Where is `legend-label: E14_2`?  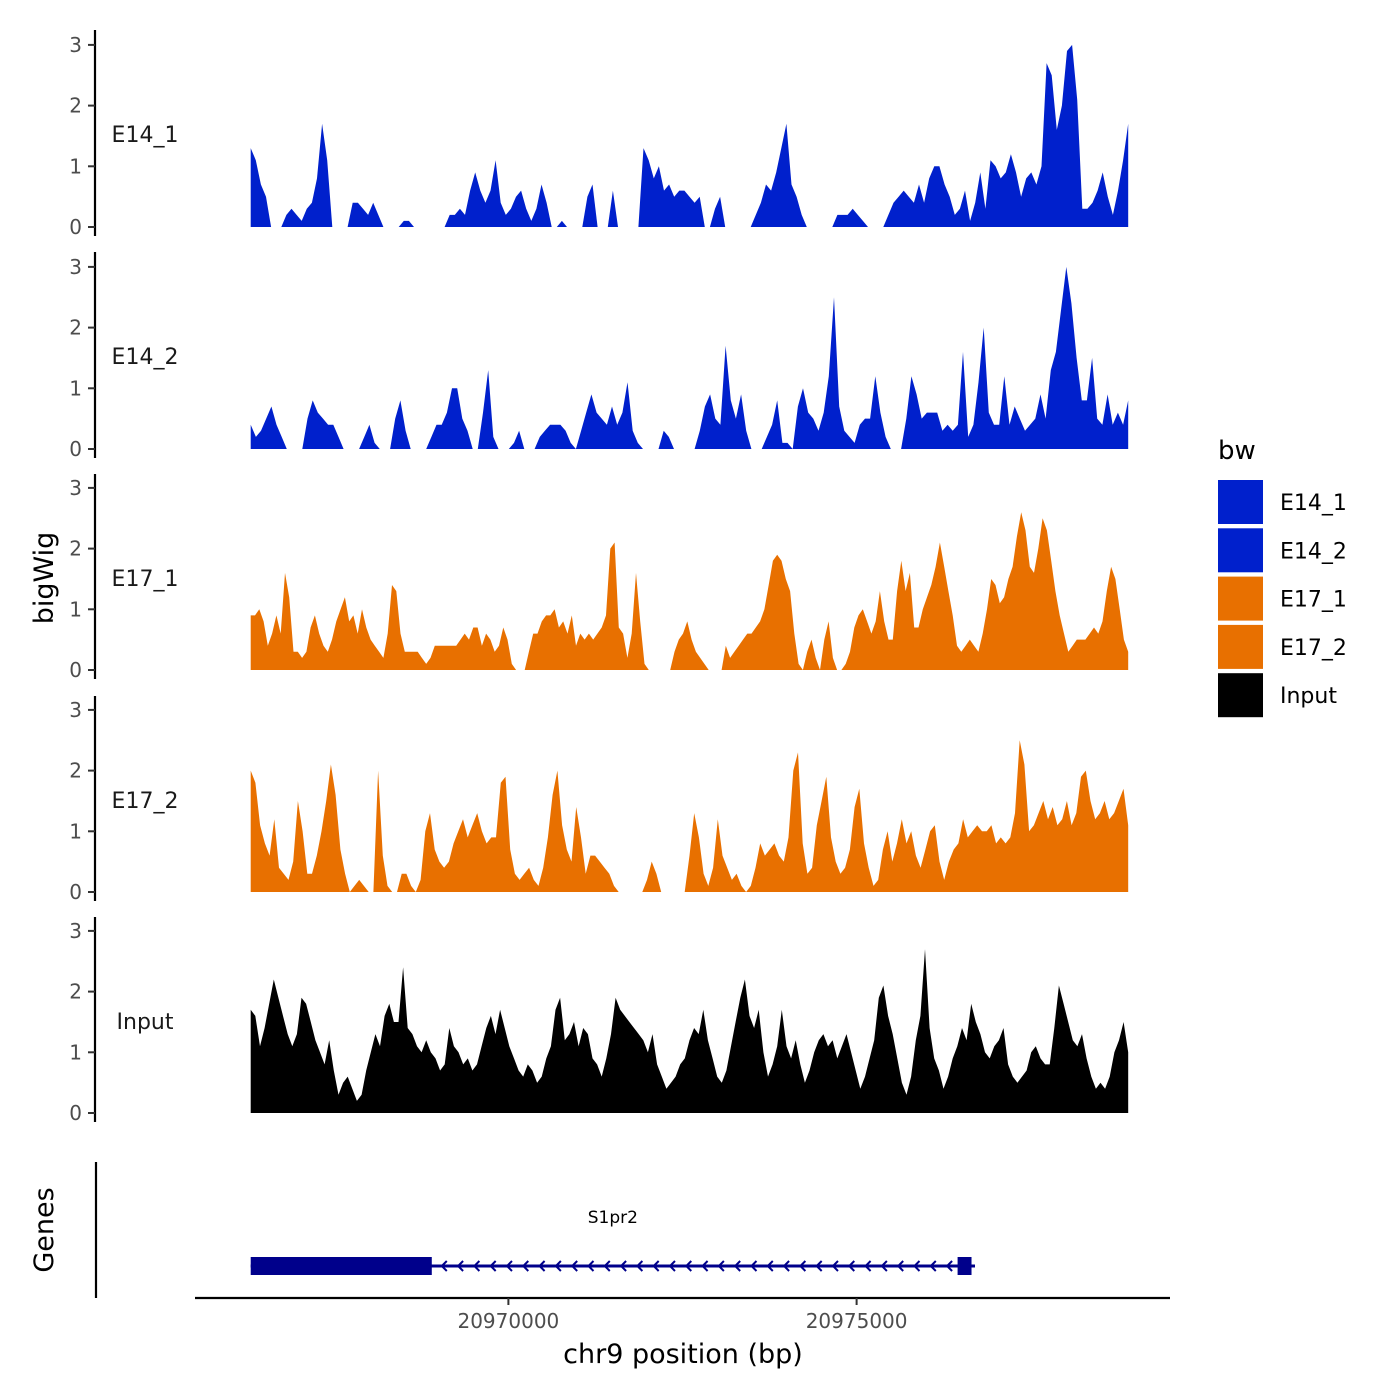
legend-label: E14_2 is located at coordinates (1313, 551).